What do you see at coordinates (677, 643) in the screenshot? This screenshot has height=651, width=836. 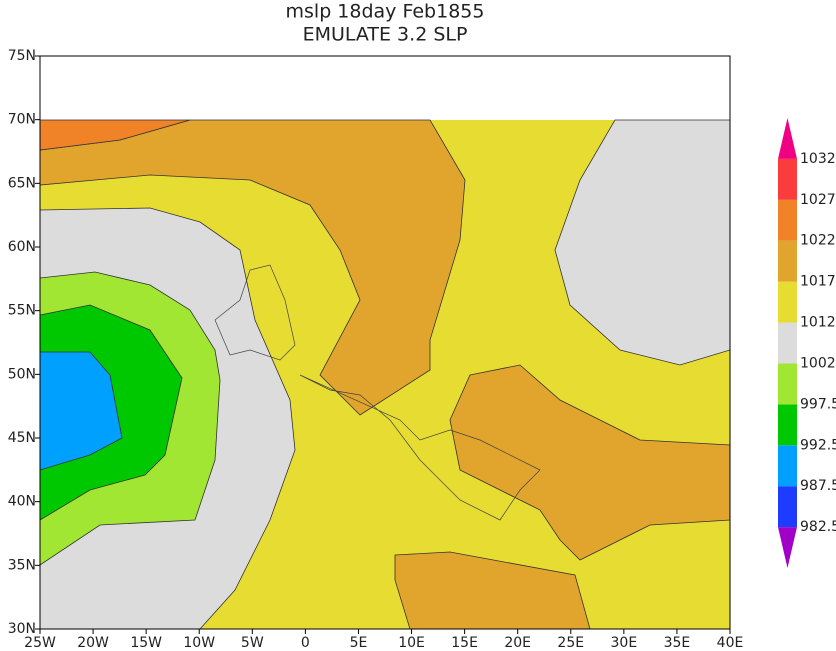 I see `x-tick-label: 35E` at bounding box center [677, 643].